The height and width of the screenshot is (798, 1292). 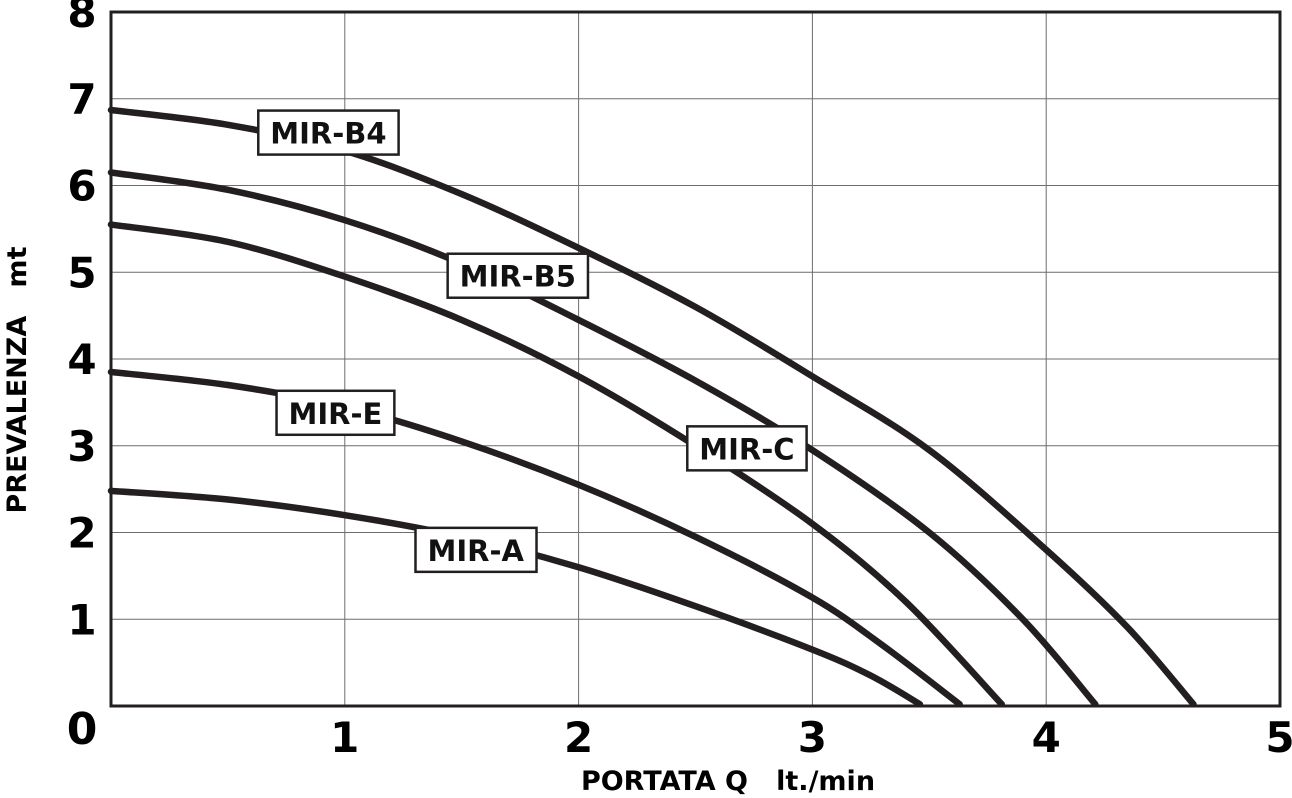 I want to click on y-axis-label: PREVALENZA mt, so click(x=17, y=379).